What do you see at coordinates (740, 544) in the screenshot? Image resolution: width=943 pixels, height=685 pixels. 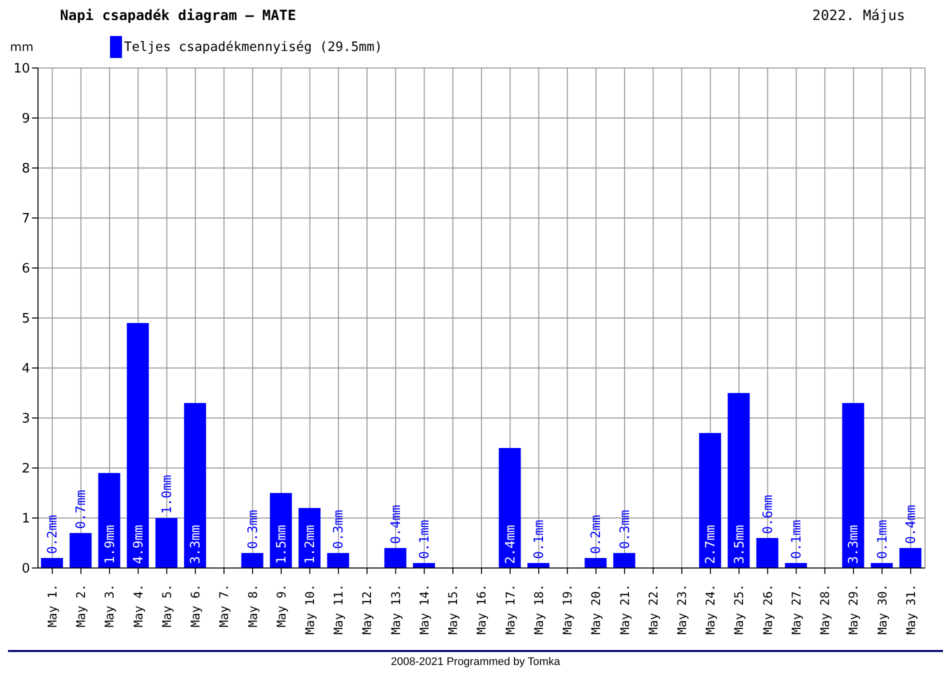 I see `data-label: 3.5mm` at bounding box center [740, 544].